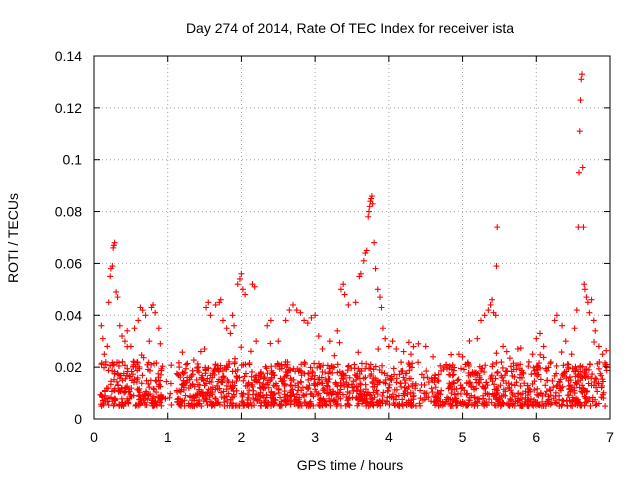  What do you see at coordinates (536, 437) in the screenshot?
I see `x-tick-label: 6` at bounding box center [536, 437].